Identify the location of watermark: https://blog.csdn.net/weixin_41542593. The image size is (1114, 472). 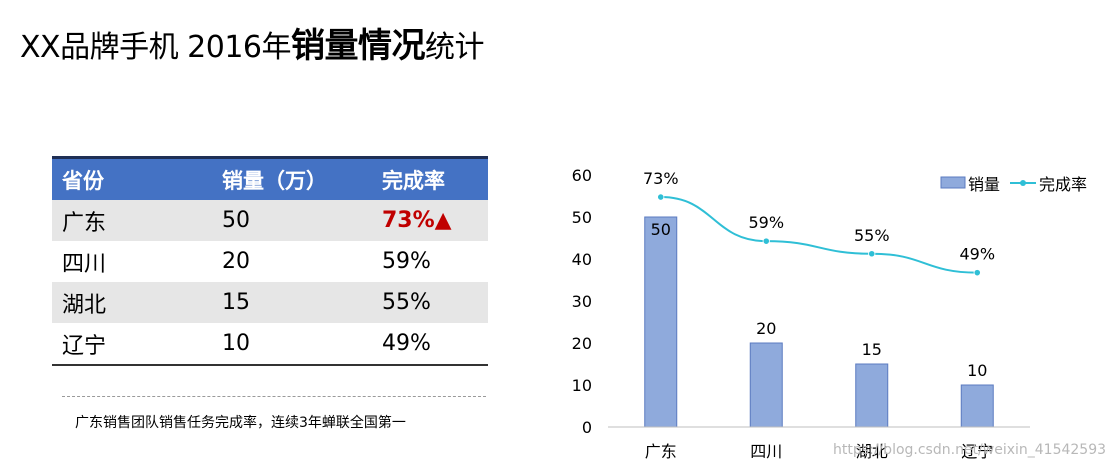
(970, 450).